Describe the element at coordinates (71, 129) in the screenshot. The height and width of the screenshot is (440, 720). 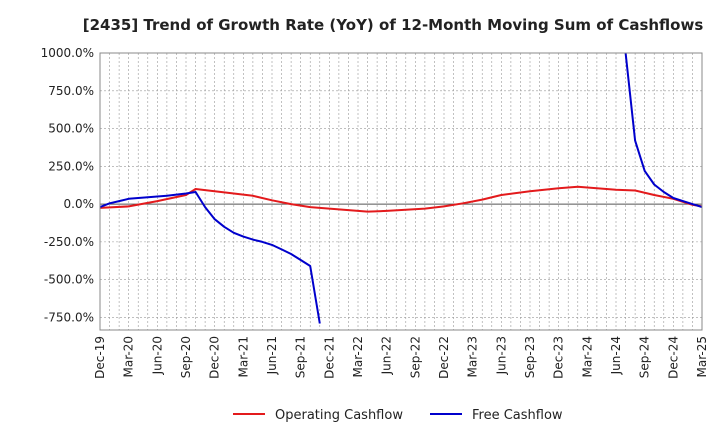
I see `y-tick-label: 500.0%` at that location.